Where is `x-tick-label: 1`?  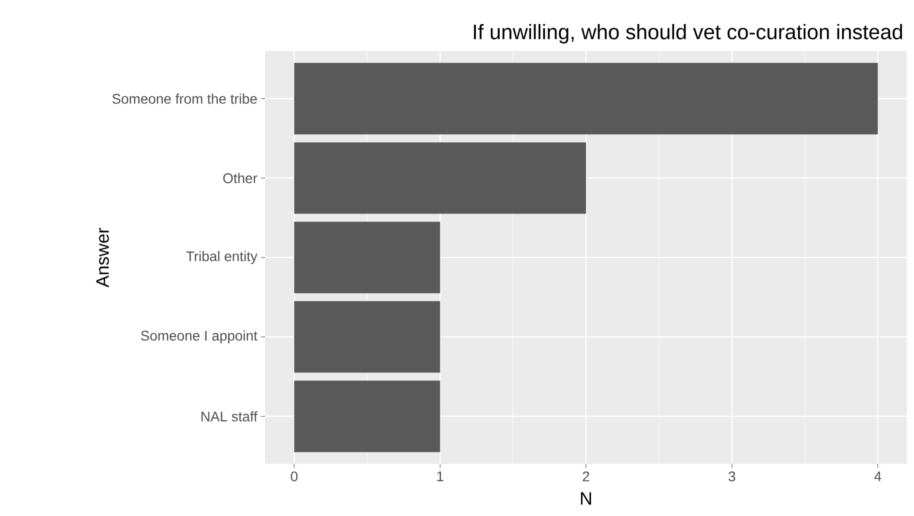
x-tick-label: 1 is located at coordinates (440, 477).